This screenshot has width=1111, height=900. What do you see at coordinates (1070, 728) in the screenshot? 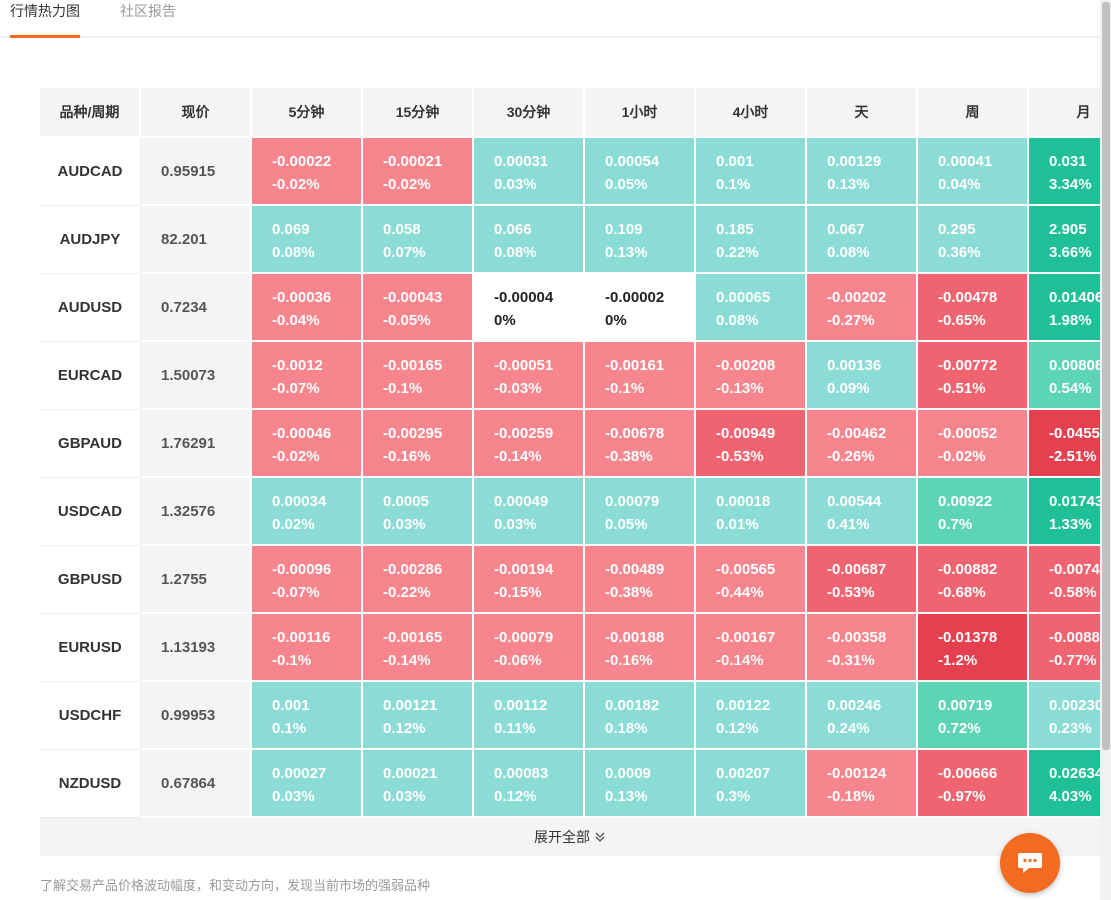
I see `change-percent: 0.23%` at bounding box center [1070, 728].